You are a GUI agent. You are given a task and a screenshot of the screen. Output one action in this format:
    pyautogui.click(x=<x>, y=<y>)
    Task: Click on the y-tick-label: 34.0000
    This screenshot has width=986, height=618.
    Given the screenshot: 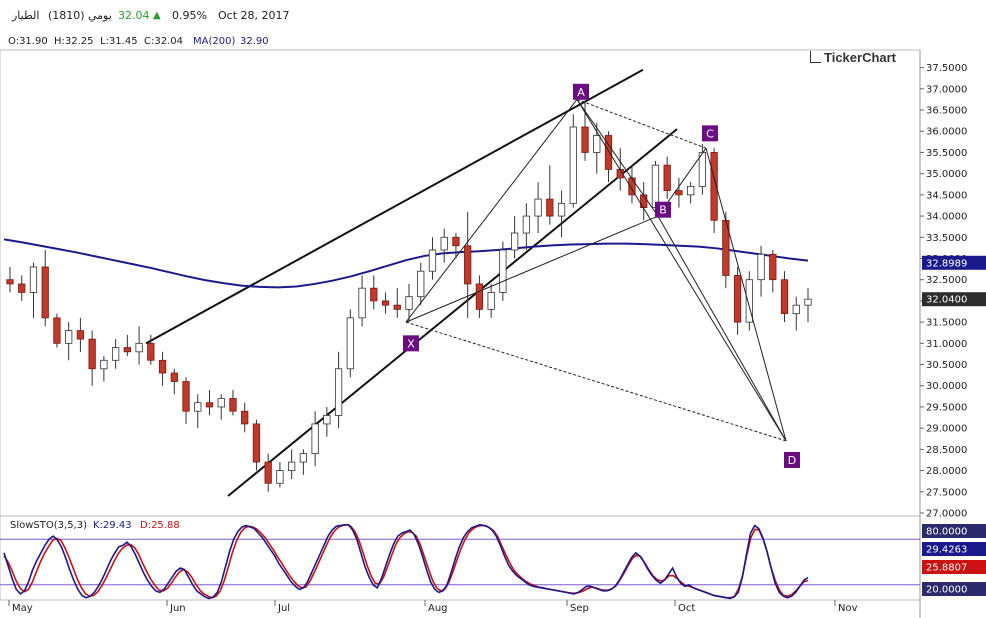 What is the action you would take?
    pyautogui.click(x=946, y=217)
    